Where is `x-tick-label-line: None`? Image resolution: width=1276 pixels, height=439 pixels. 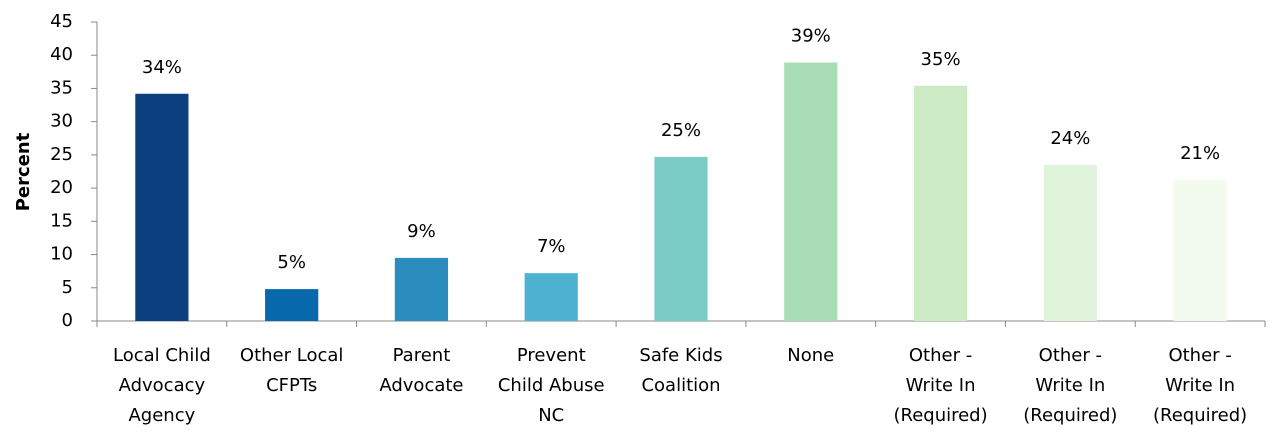
x-tick-label-line: None is located at coordinates (810, 355).